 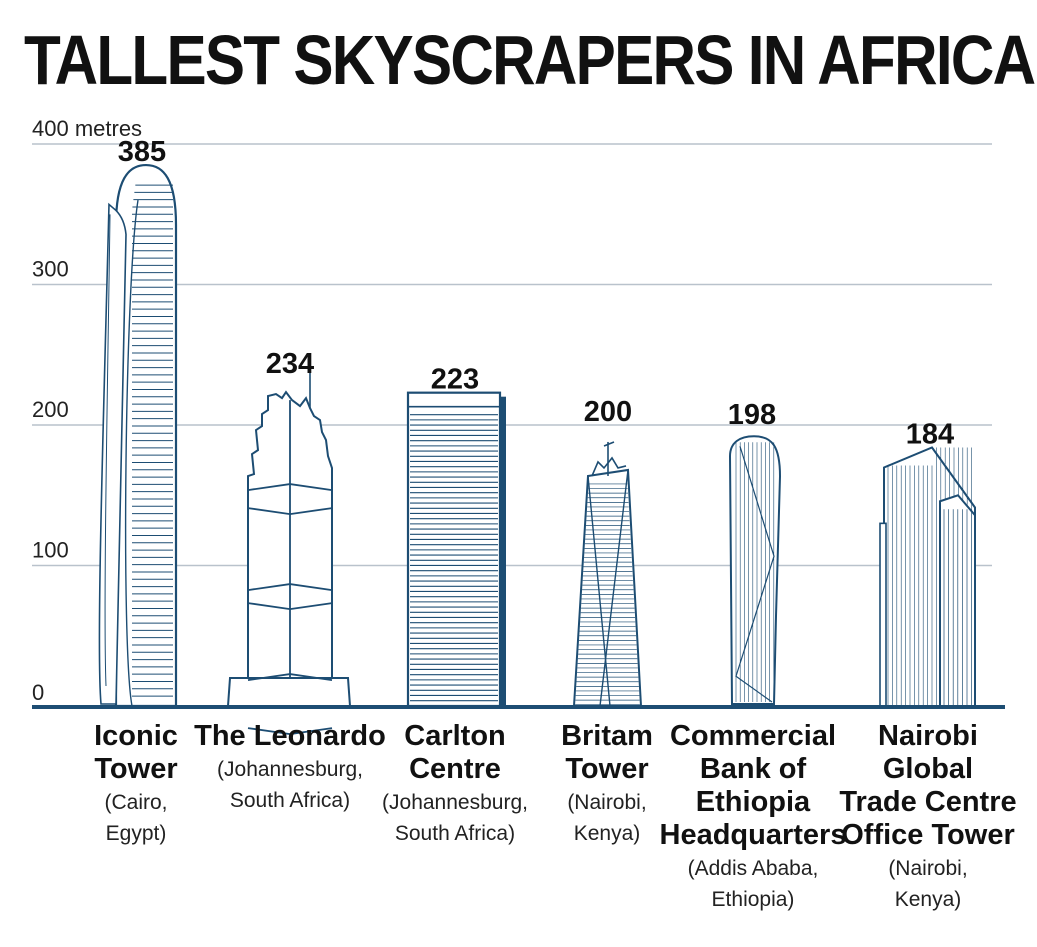 What do you see at coordinates (456, 549) in the screenshot?
I see `building-carlton` at bounding box center [456, 549].